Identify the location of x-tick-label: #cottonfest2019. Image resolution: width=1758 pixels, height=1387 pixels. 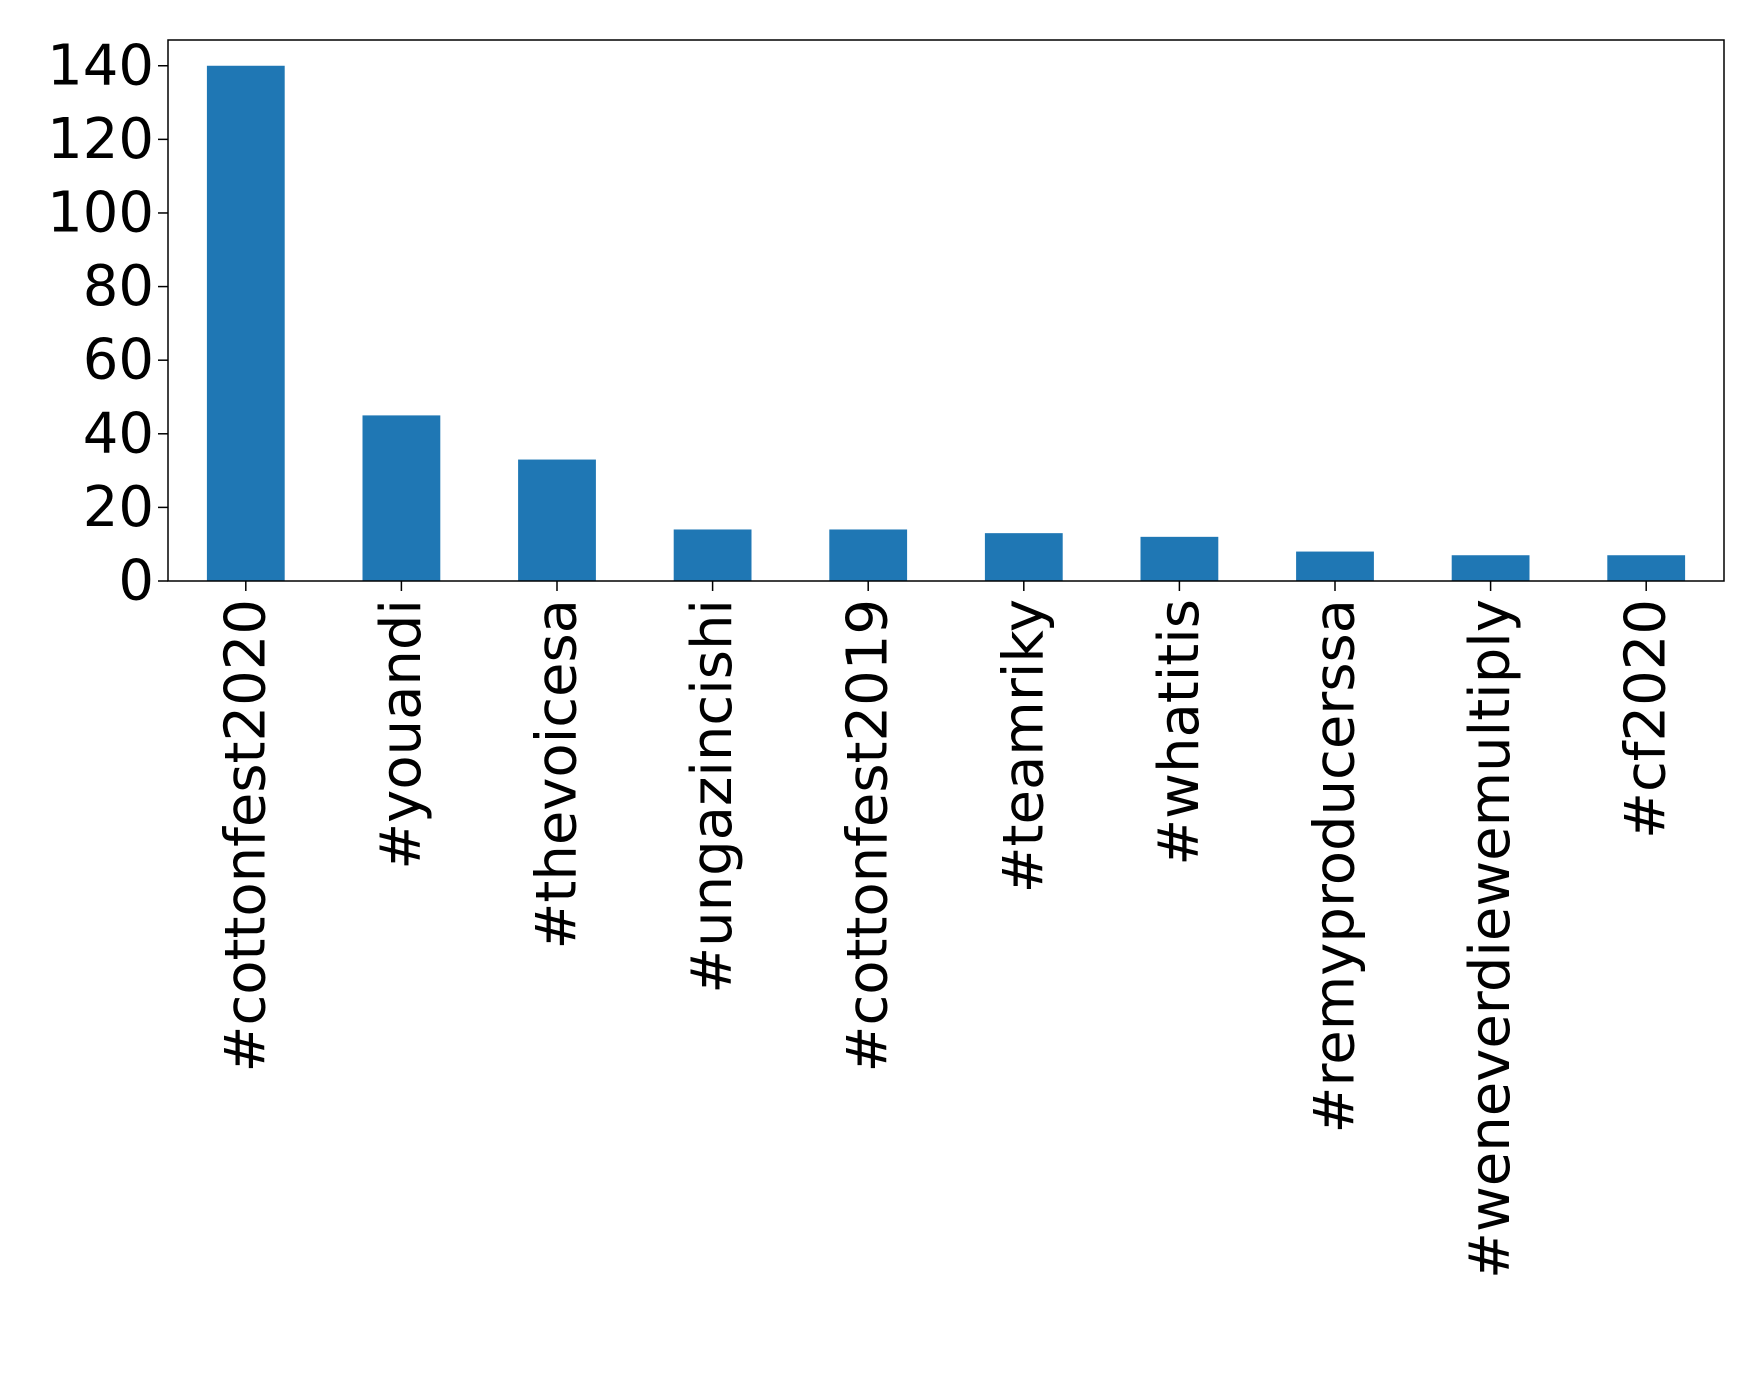
(868, 835).